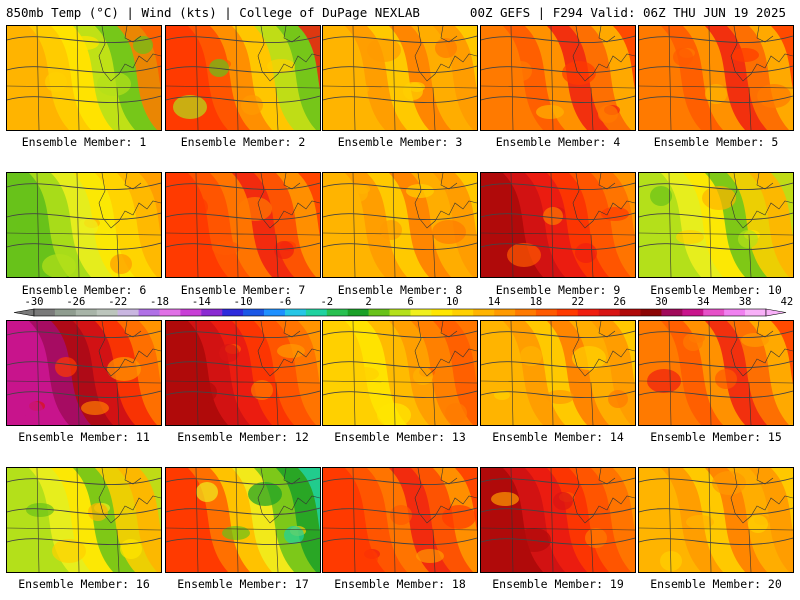 This screenshot has width=800, height=600. What do you see at coordinates (716, 290) in the screenshot?
I see `ensemble-member-caption: Ensemble Member: 10` at bounding box center [716, 290].